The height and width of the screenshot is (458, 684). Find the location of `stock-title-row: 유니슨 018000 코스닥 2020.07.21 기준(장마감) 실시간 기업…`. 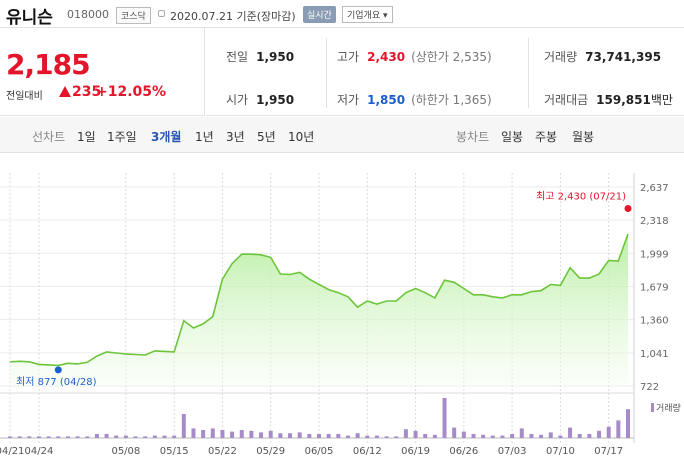

stock-title-row: 유니슨 018000 코스닥 2020.07.21 기준(장마감) 실시간 기업… is located at coordinates (342, 14).